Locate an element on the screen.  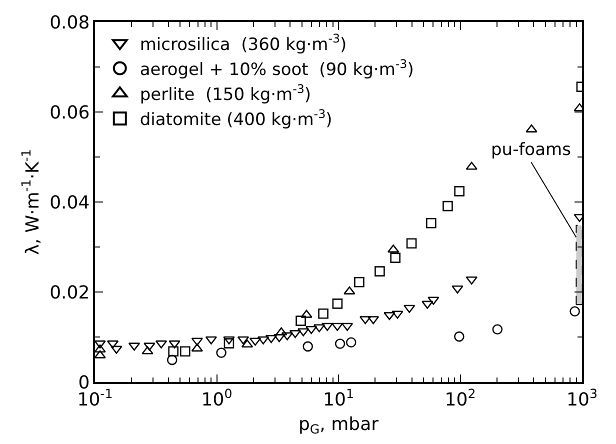
text: pu-foams is located at coordinates (531, 150).